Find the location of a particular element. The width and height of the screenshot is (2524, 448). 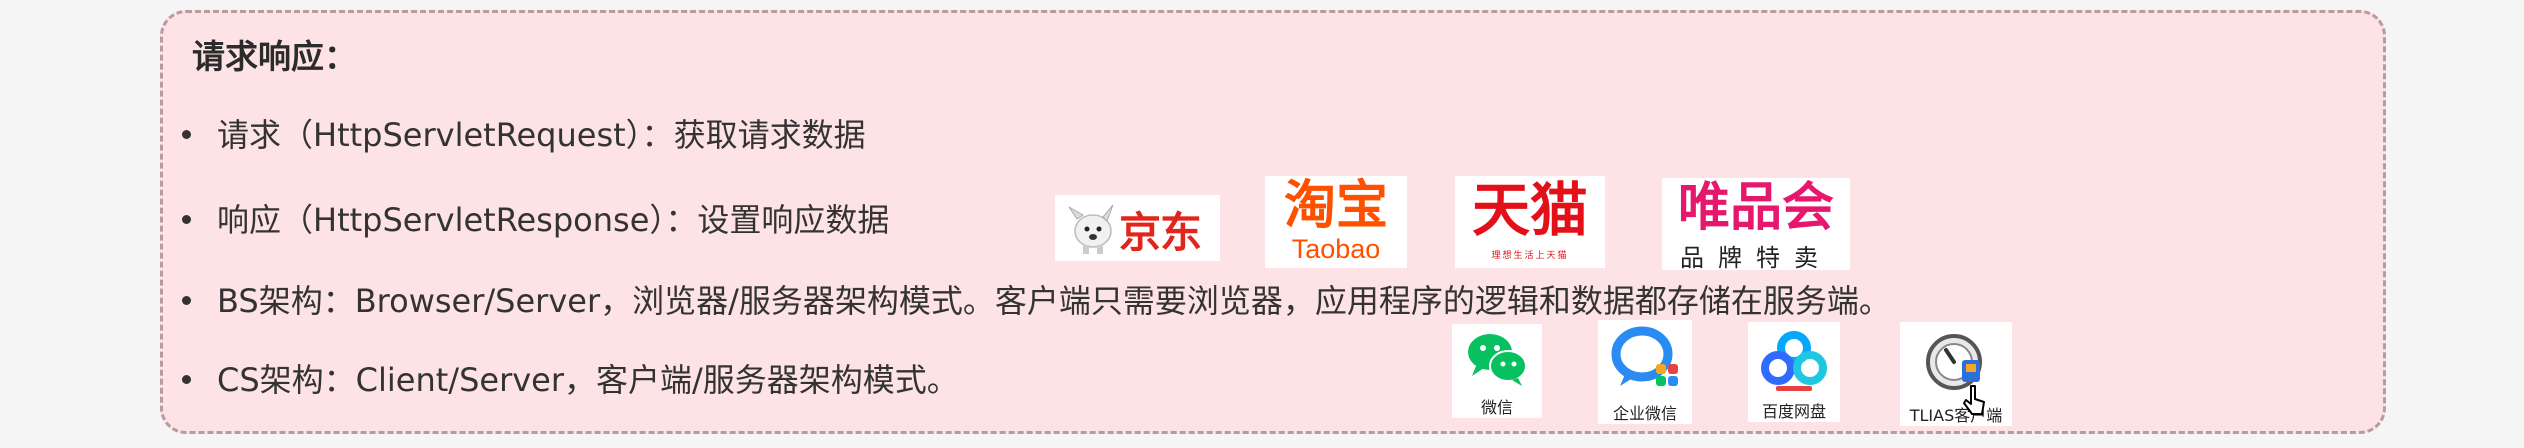

list-item-response: 响应（HttpServletResponse）：设置响应数据 is located at coordinates (535, 218).